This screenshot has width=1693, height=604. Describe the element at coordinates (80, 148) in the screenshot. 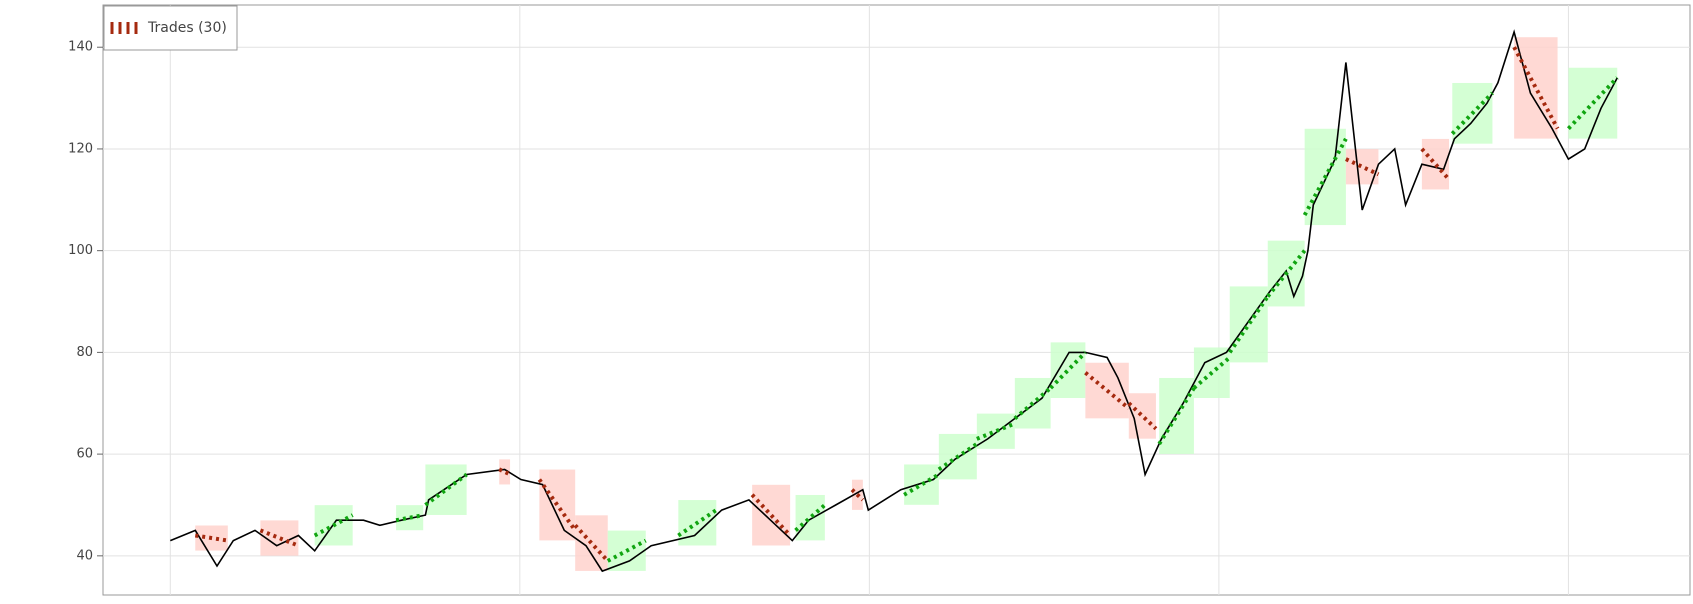

I see `y-tick-label: 120` at that location.